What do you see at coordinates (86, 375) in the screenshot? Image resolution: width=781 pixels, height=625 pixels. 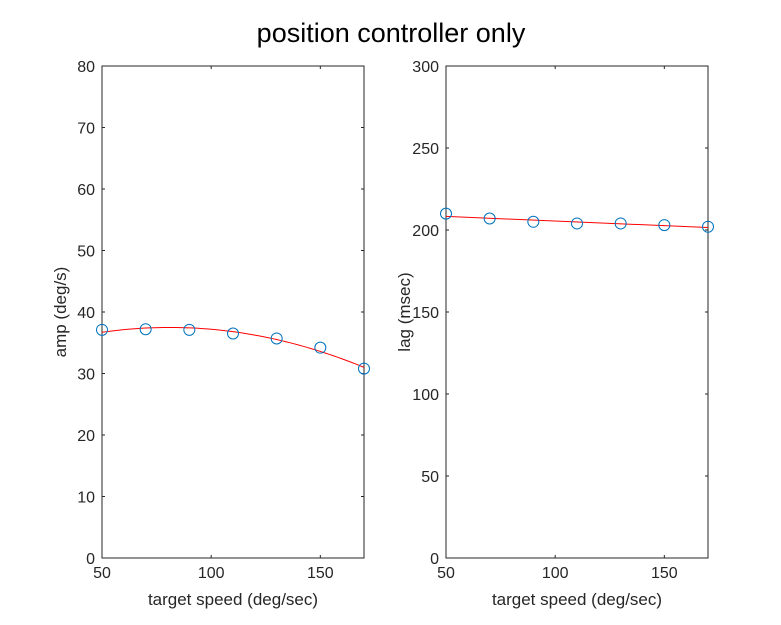 I see `y-tick-label: 30` at bounding box center [86, 375].